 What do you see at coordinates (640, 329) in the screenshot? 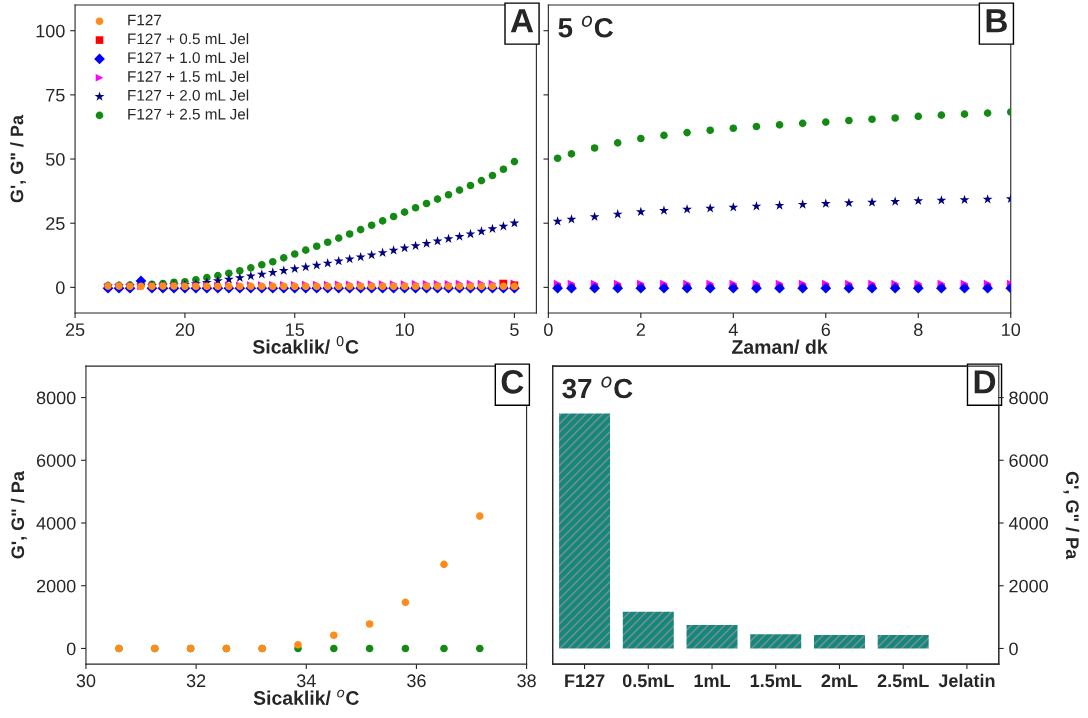
I see `x-tick-label: 2` at bounding box center [640, 329].